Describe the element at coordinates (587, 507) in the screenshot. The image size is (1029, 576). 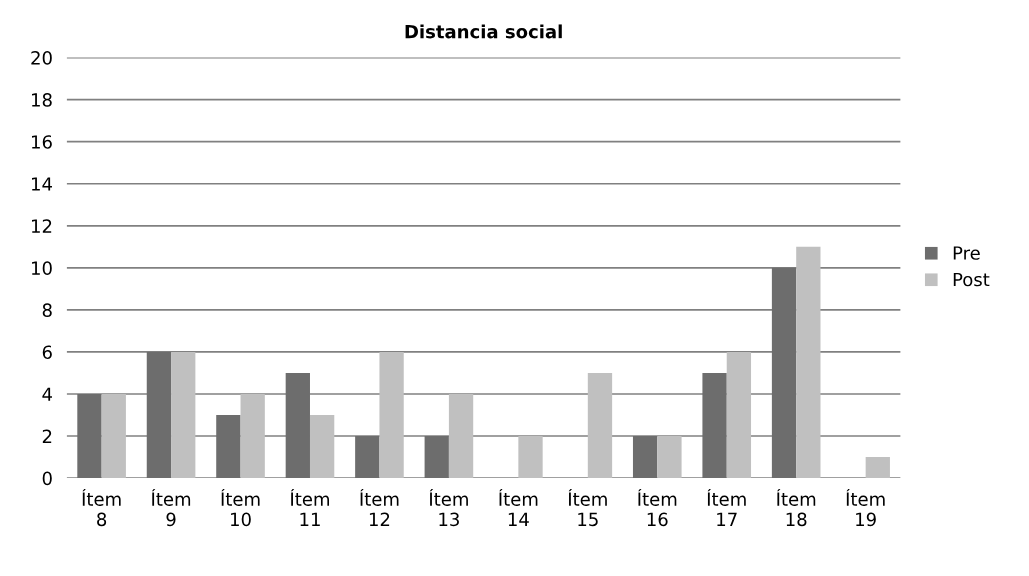
I see `x-tick-label: Ítem 15` at that location.